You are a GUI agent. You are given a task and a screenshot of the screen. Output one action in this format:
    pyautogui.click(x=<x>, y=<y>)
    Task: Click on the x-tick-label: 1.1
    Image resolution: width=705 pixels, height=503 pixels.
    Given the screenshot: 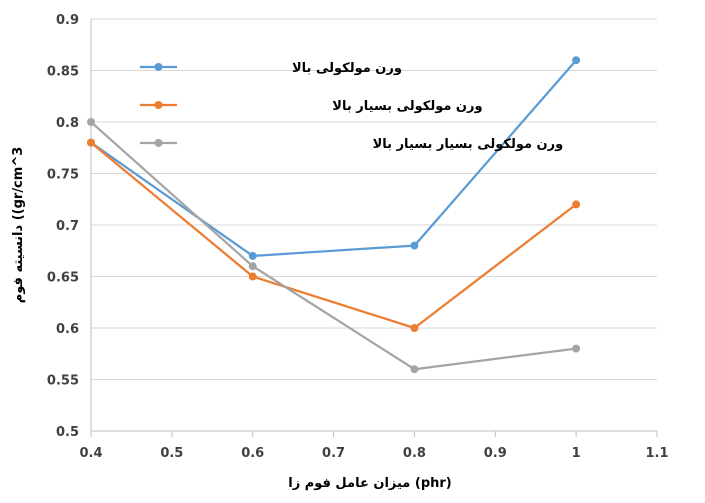 What is the action you would take?
    pyautogui.click(x=656, y=453)
    